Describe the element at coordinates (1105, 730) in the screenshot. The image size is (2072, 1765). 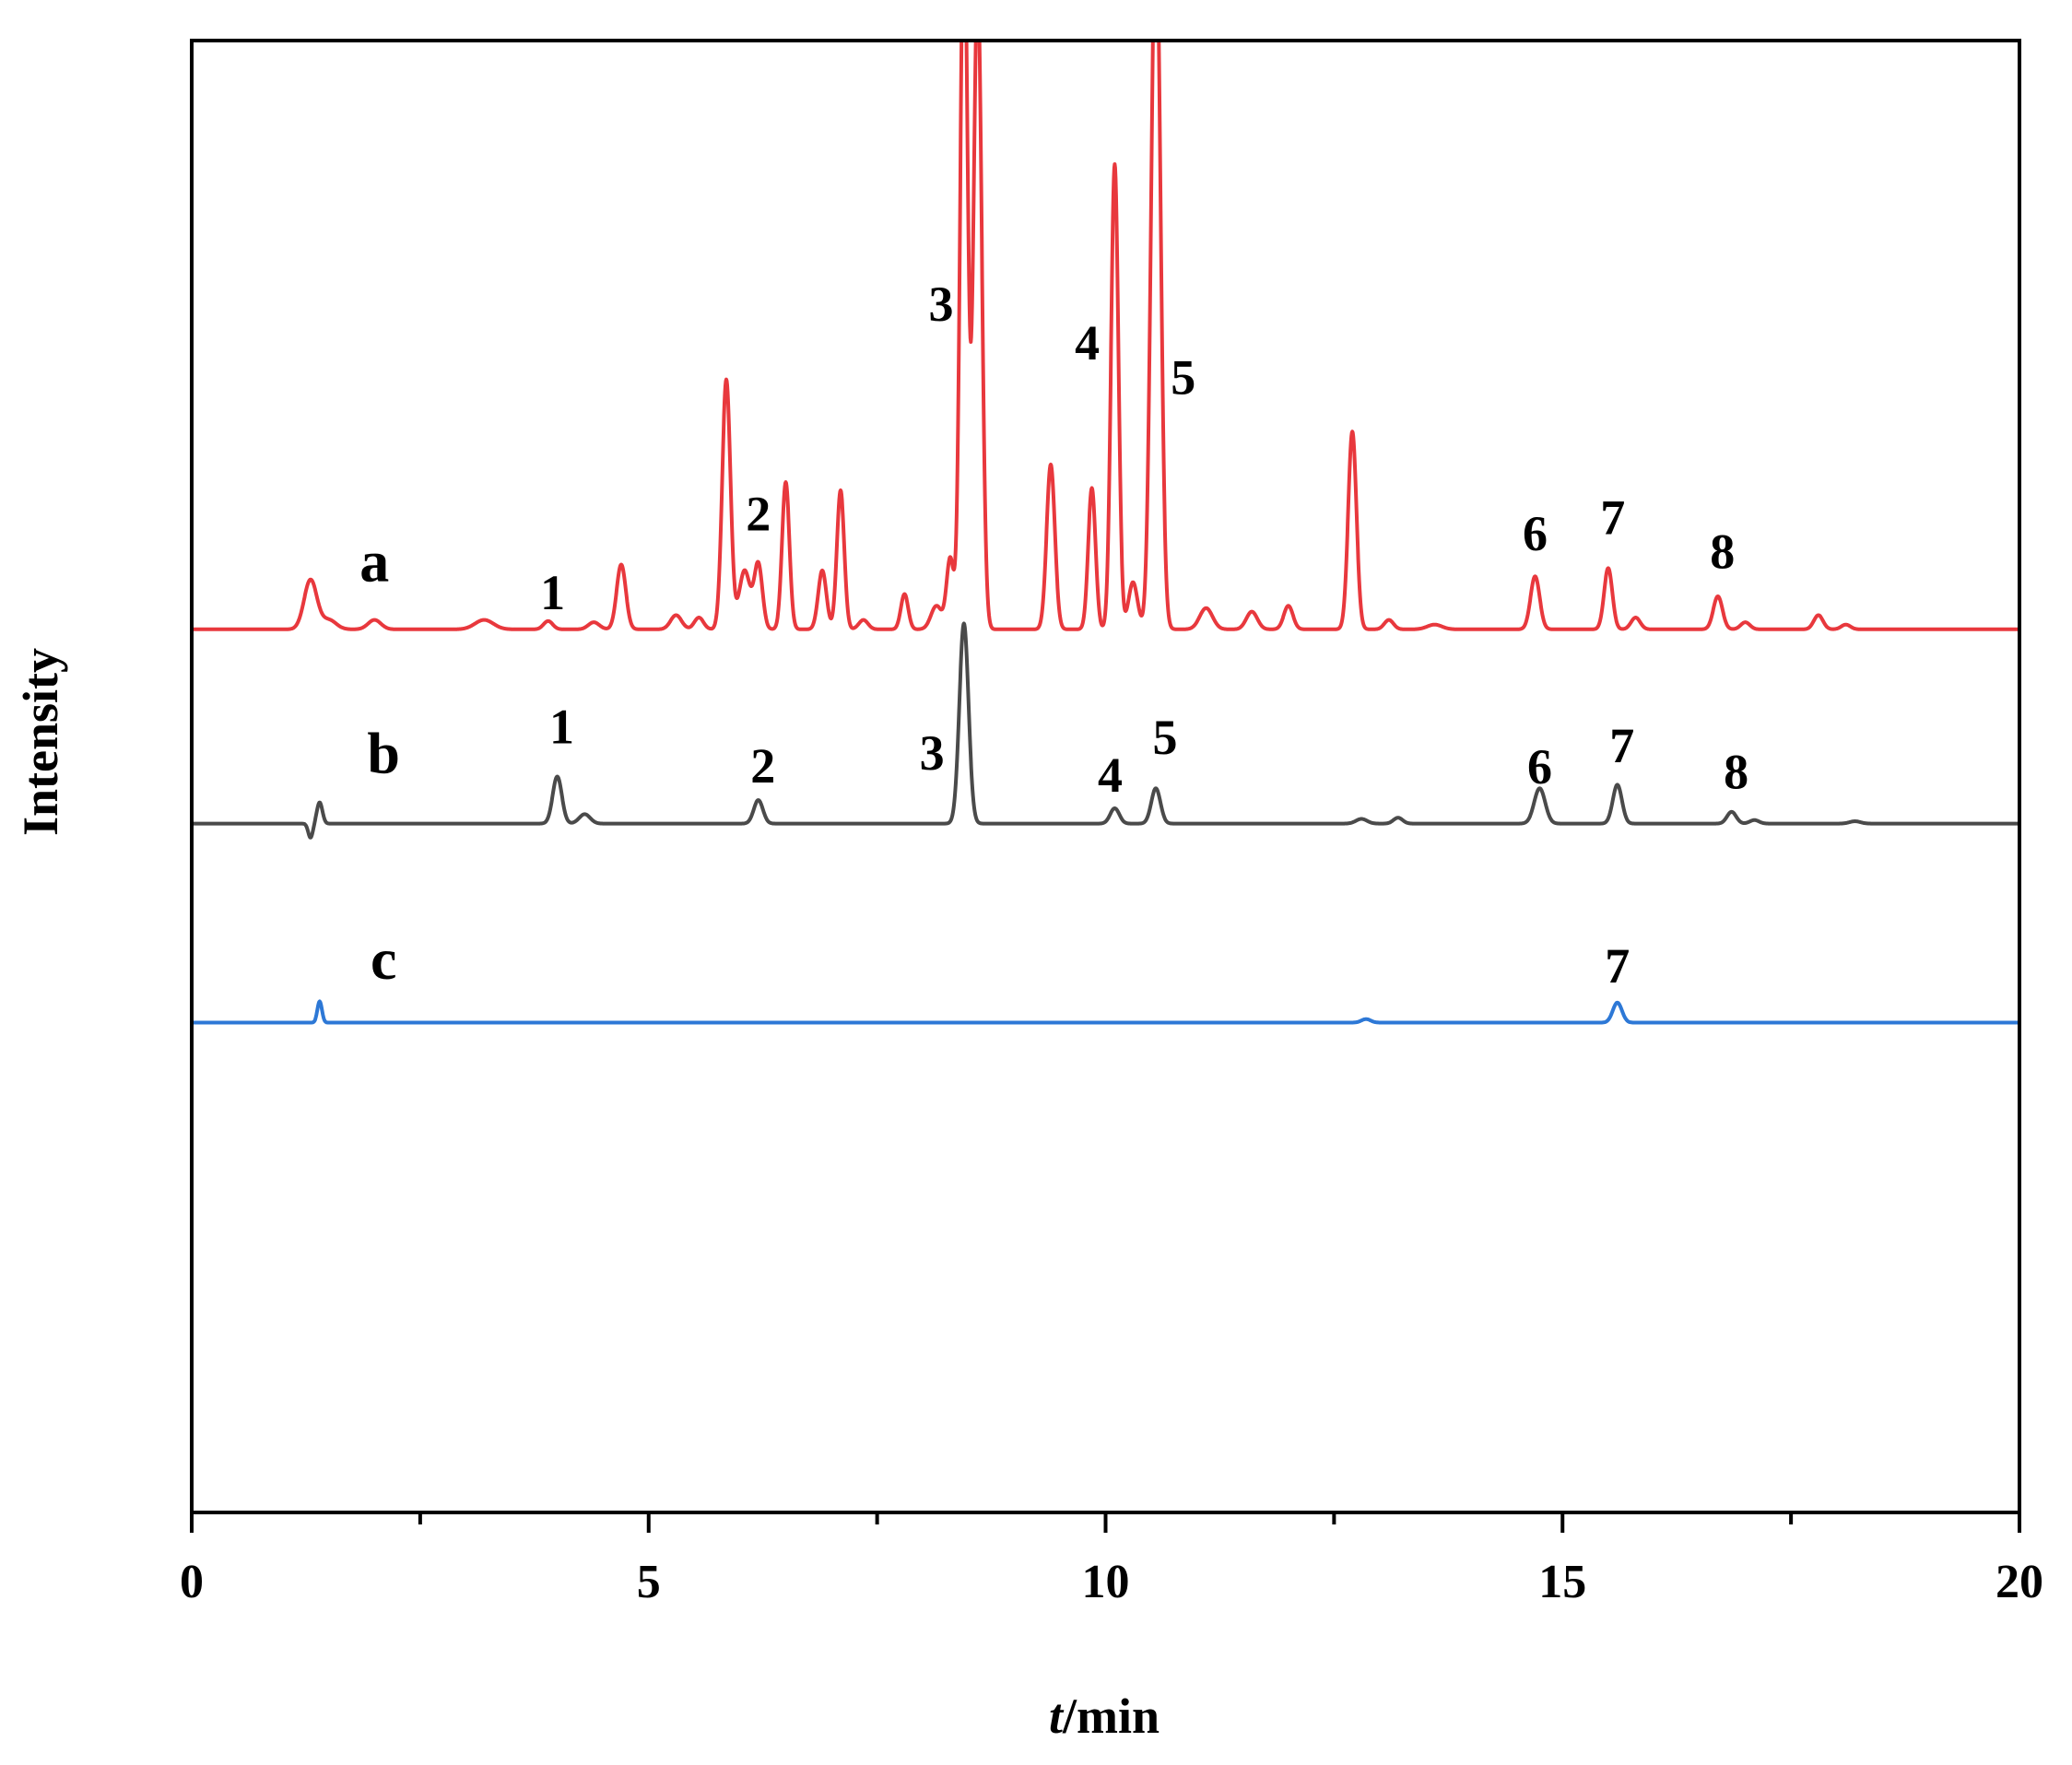
I see `trace-b-line` at that location.